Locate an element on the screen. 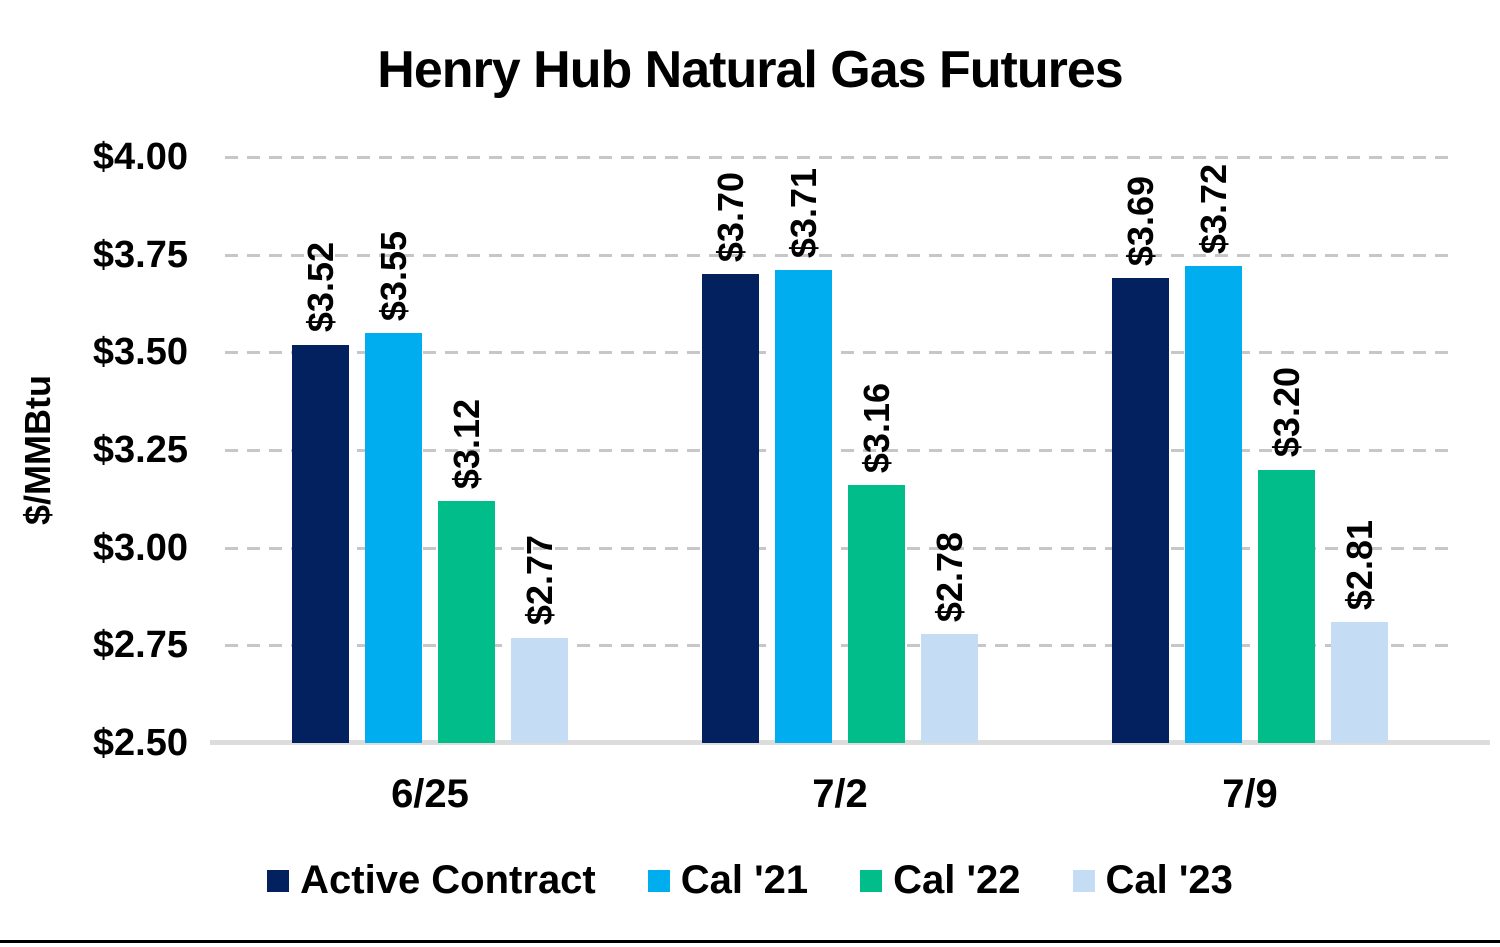 Image resolution: width=1500 pixels, height=947 pixels. y-axis-tick-label: $2.50 is located at coordinates (140, 743).